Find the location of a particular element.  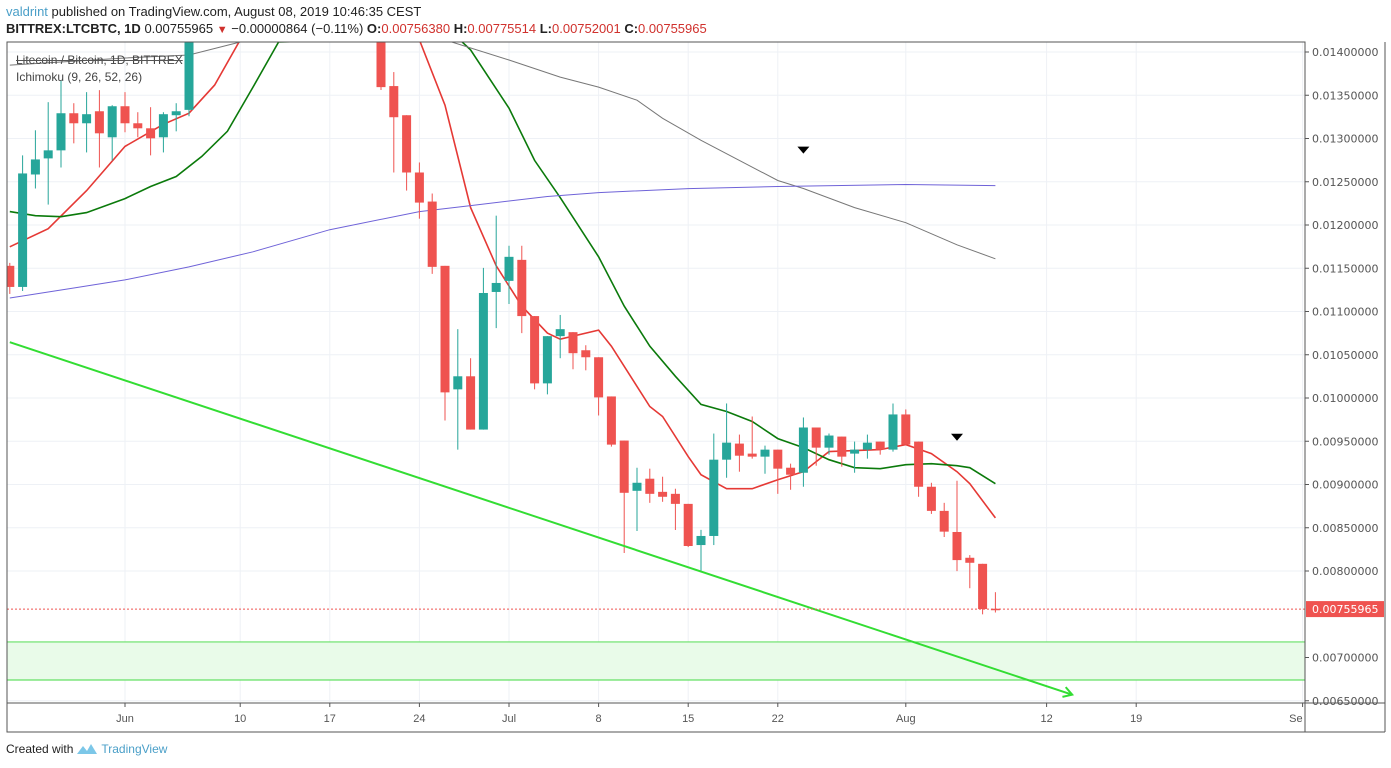

time-axis-label: Se is located at coordinates (1295, 719).